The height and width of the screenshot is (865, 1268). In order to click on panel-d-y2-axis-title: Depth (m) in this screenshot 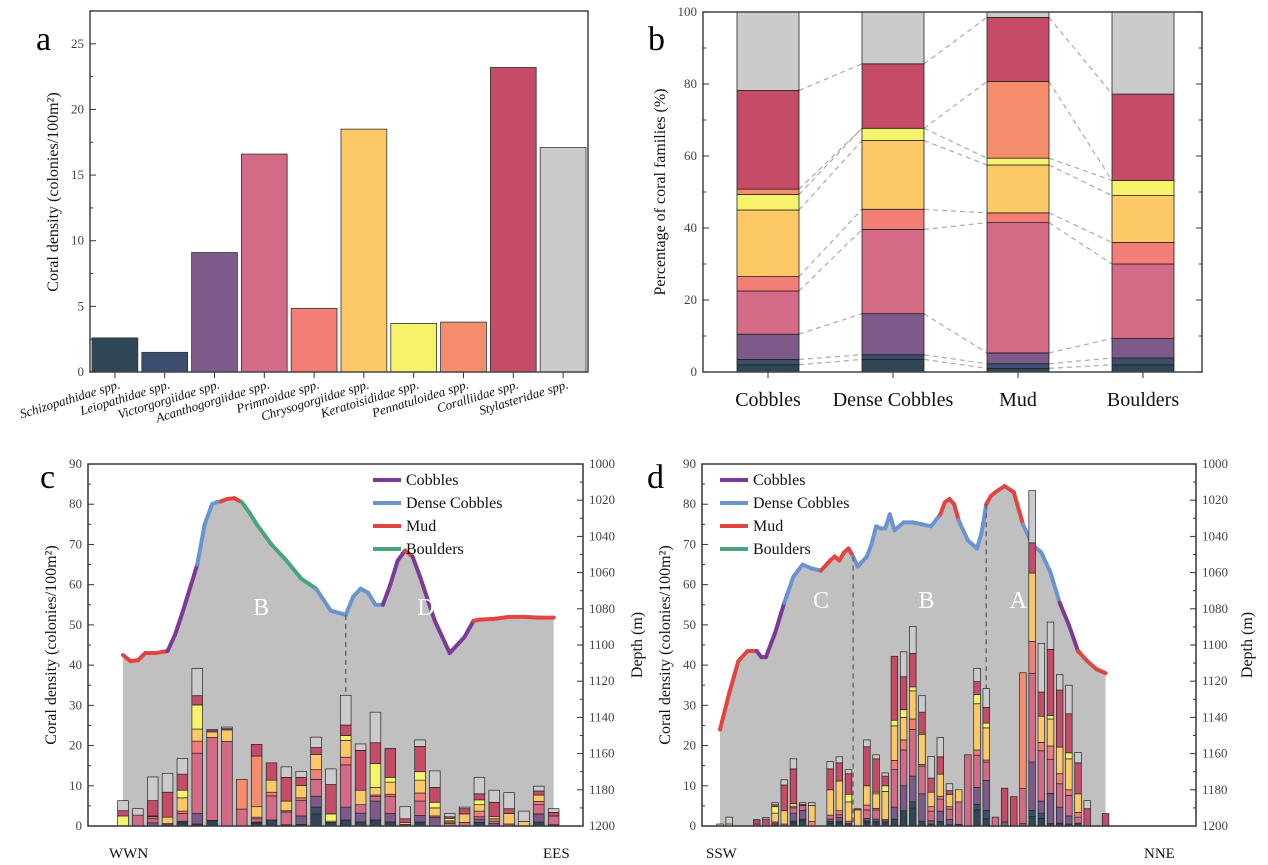, I will do `click(1247, 645)`.